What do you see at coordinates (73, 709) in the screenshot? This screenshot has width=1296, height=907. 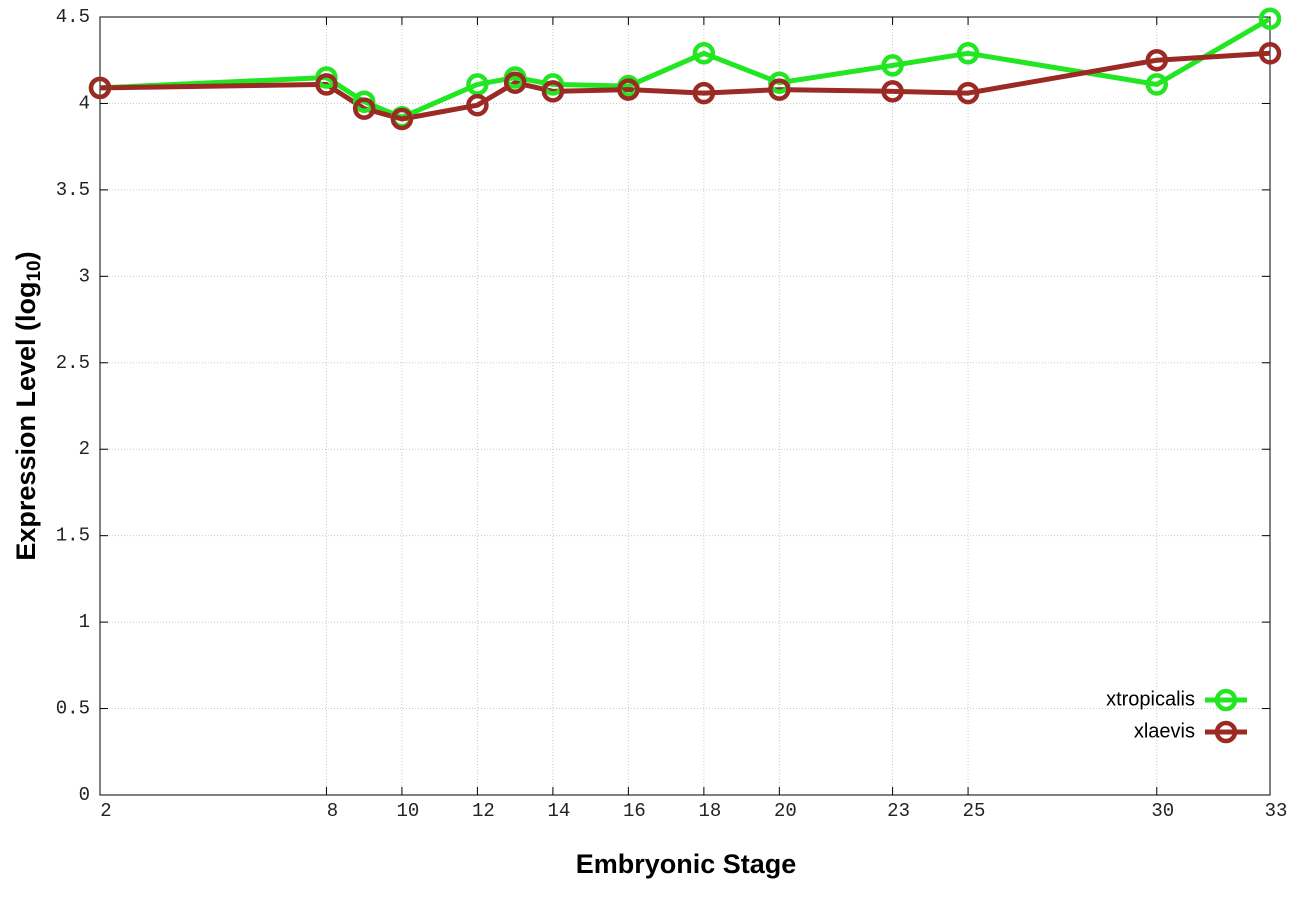 I see `y-tick-label: 0.5` at bounding box center [73, 709].